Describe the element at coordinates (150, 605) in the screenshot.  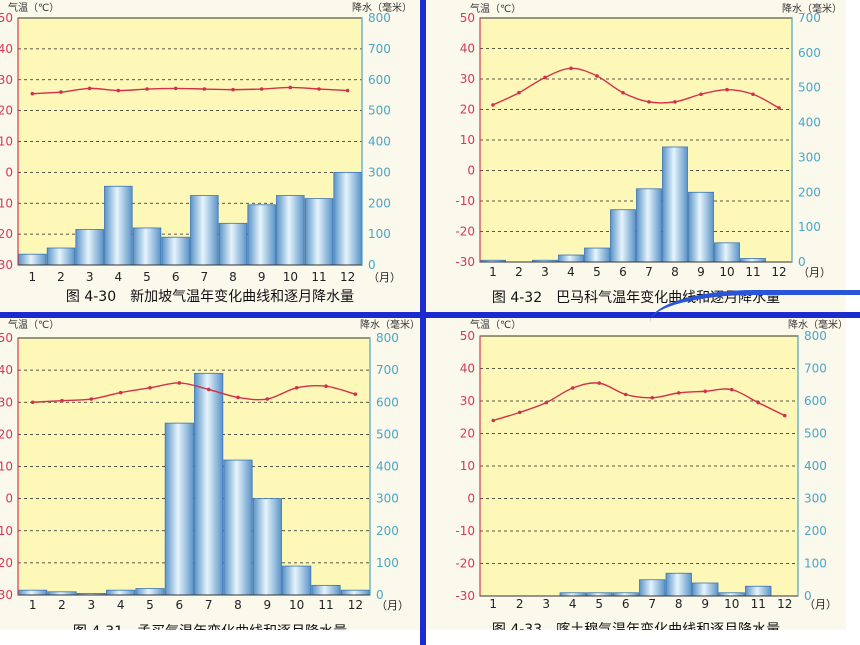
I see `month-label: 5` at that location.